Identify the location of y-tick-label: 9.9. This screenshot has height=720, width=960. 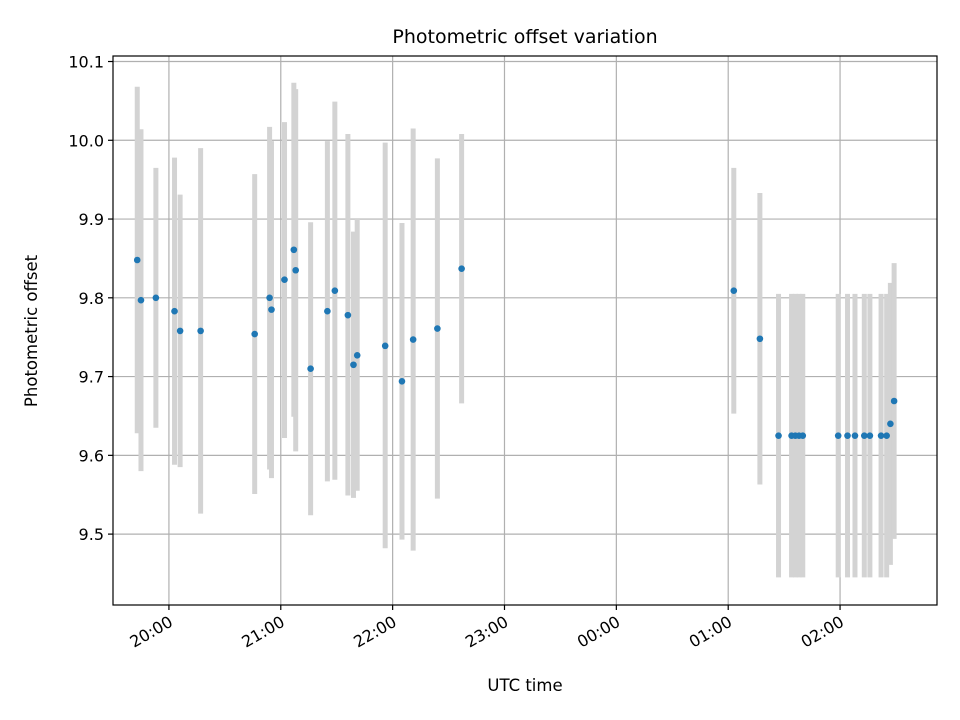
(91, 219).